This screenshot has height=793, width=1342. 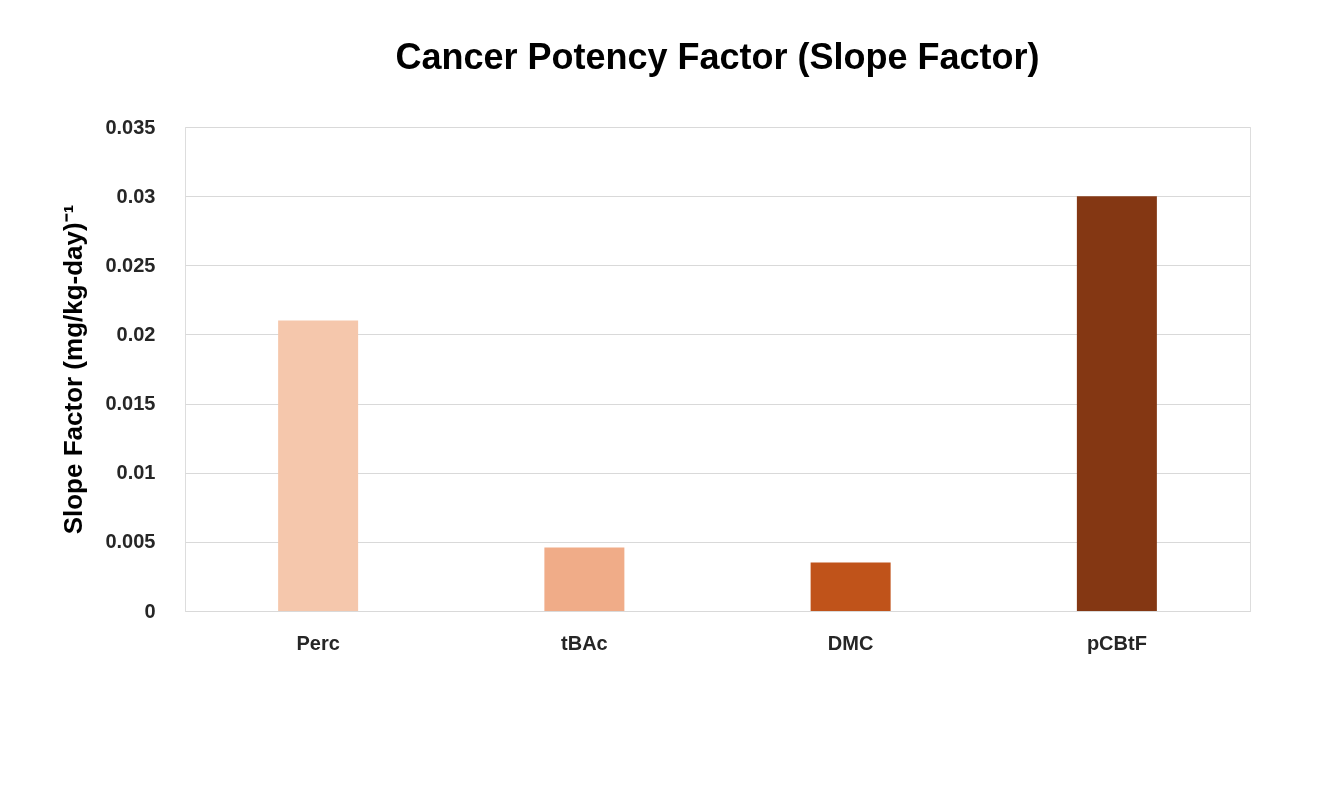 I want to click on y-tick-label: 0.025, so click(x=130, y=264).